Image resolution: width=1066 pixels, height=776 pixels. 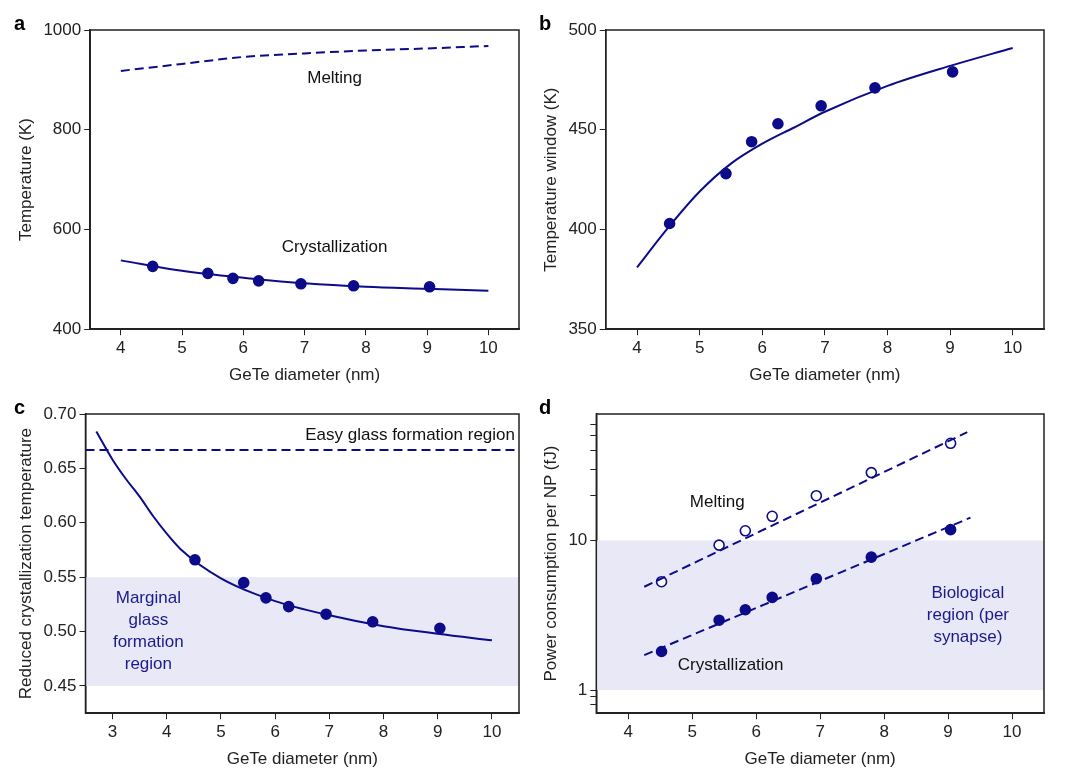 I want to click on y-tick-label: 0.55, so click(x=60, y=576).